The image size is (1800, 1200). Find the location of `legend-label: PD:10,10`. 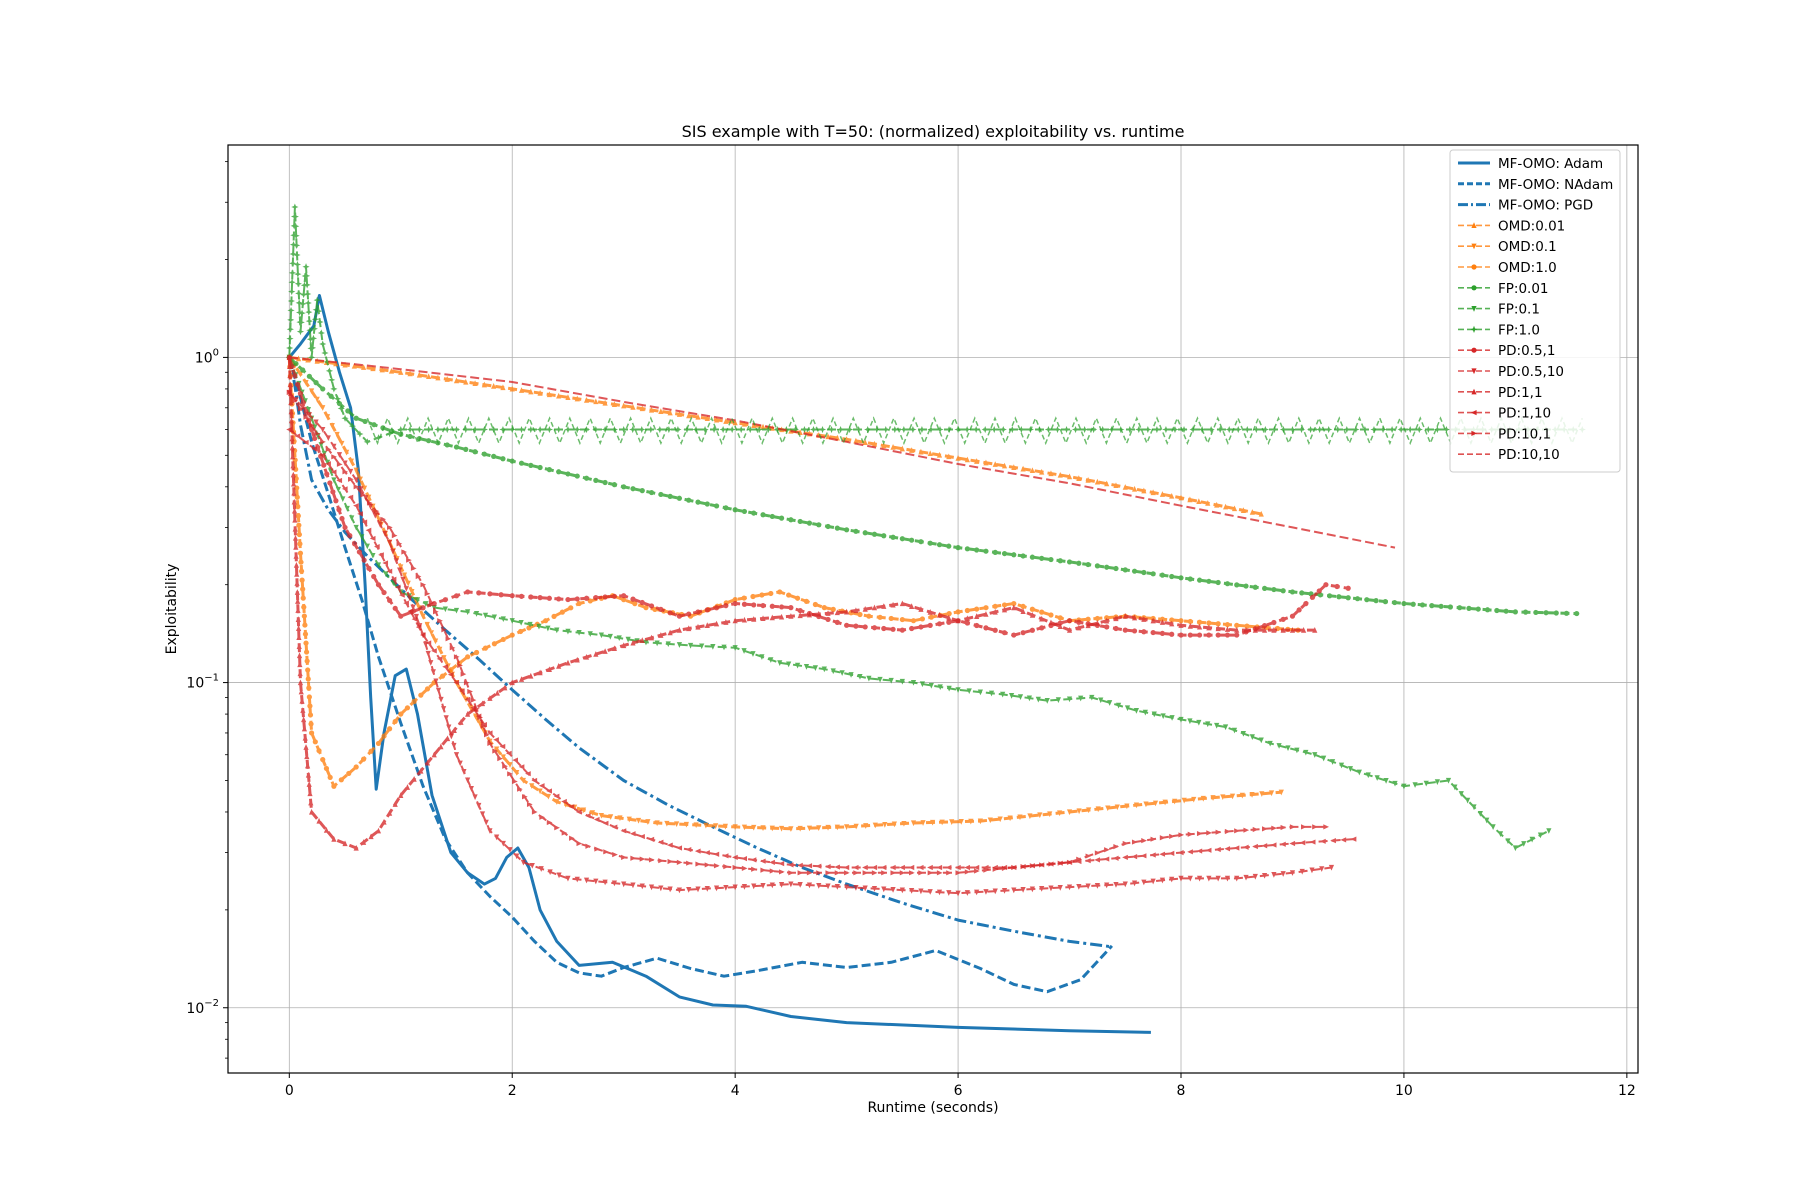

legend-label: PD:10,10 is located at coordinates (1529, 455).